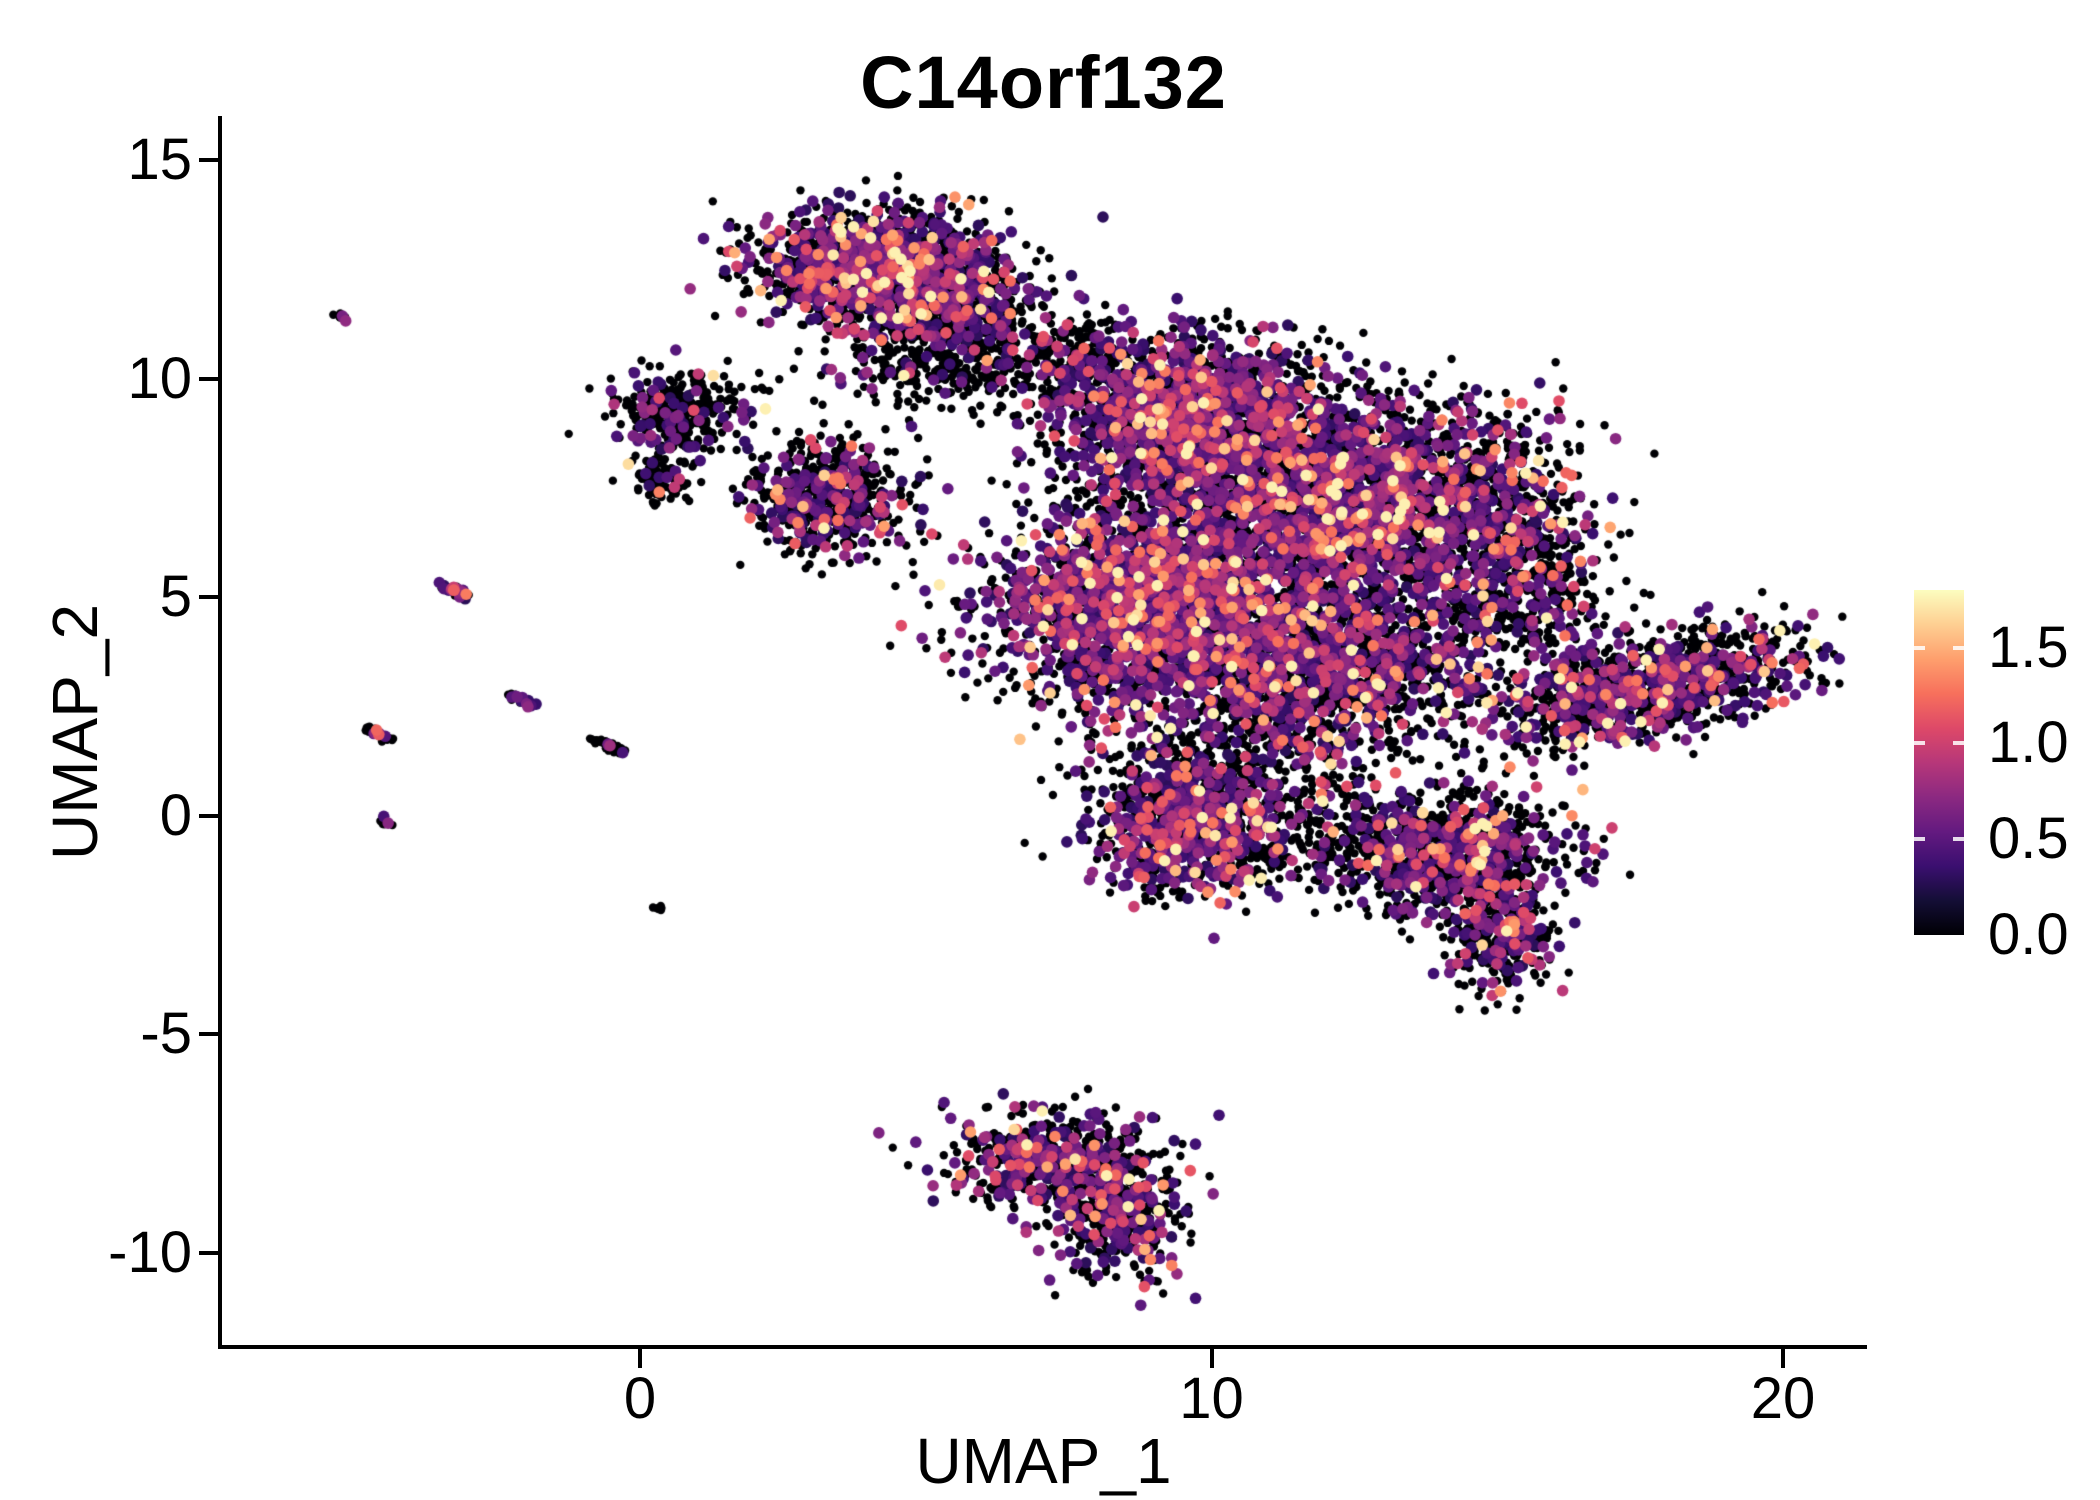 This screenshot has width=2100, height=1500. What do you see at coordinates (1783, 1398) in the screenshot?
I see `x-tick-label: 20` at bounding box center [1783, 1398].